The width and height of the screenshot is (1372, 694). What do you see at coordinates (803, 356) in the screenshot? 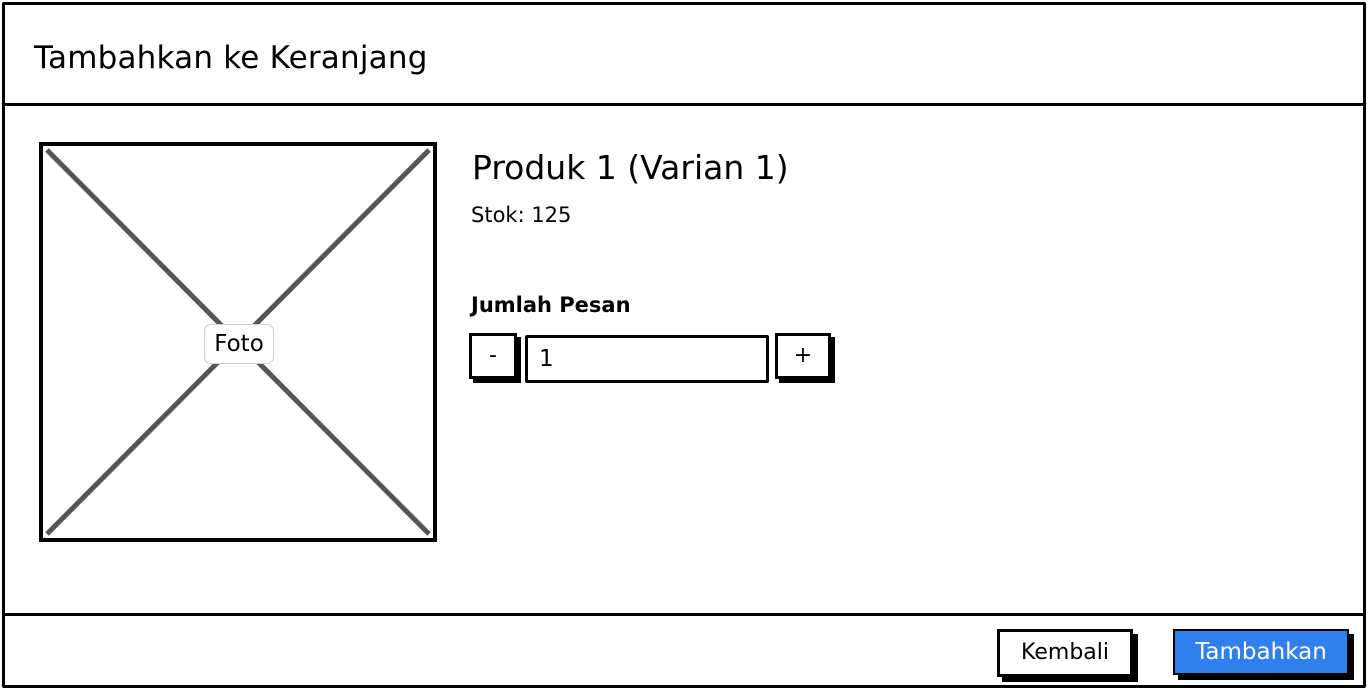
I see `quantity-increment-button: +` at bounding box center [803, 356].